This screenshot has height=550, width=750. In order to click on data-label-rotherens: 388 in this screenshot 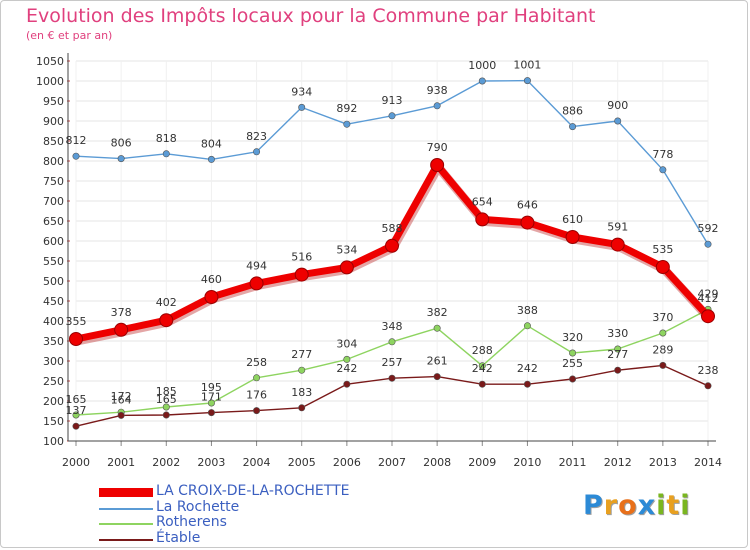, I will do `click(527, 310)`.